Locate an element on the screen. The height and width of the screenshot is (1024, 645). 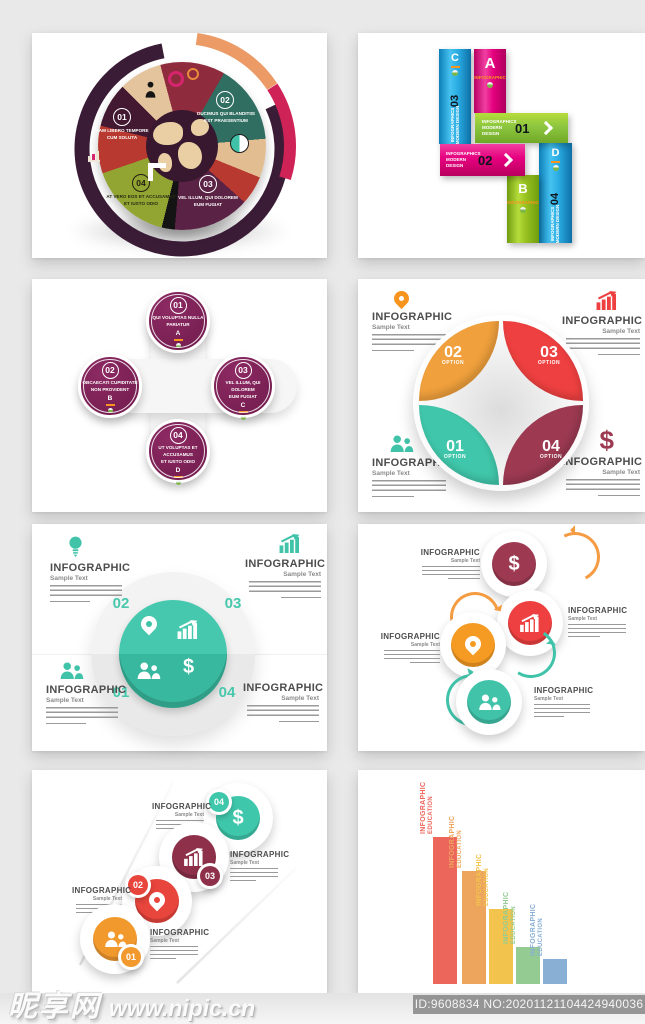
number-02: 02 is located at coordinates (121, 603).